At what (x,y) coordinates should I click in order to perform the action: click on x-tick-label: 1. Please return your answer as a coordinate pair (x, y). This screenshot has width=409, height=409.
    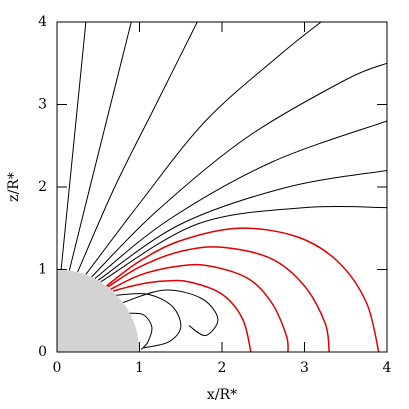
    Looking at the image, I should click on (139, 368).